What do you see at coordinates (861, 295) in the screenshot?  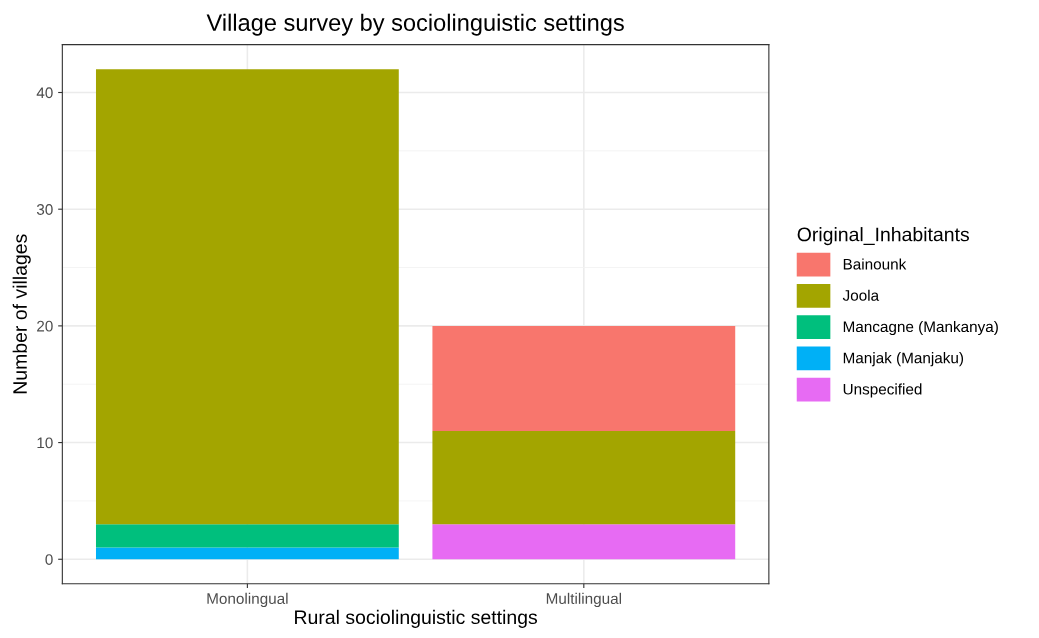 I see `legend-label: Joola` at bounding box center [861, 295].